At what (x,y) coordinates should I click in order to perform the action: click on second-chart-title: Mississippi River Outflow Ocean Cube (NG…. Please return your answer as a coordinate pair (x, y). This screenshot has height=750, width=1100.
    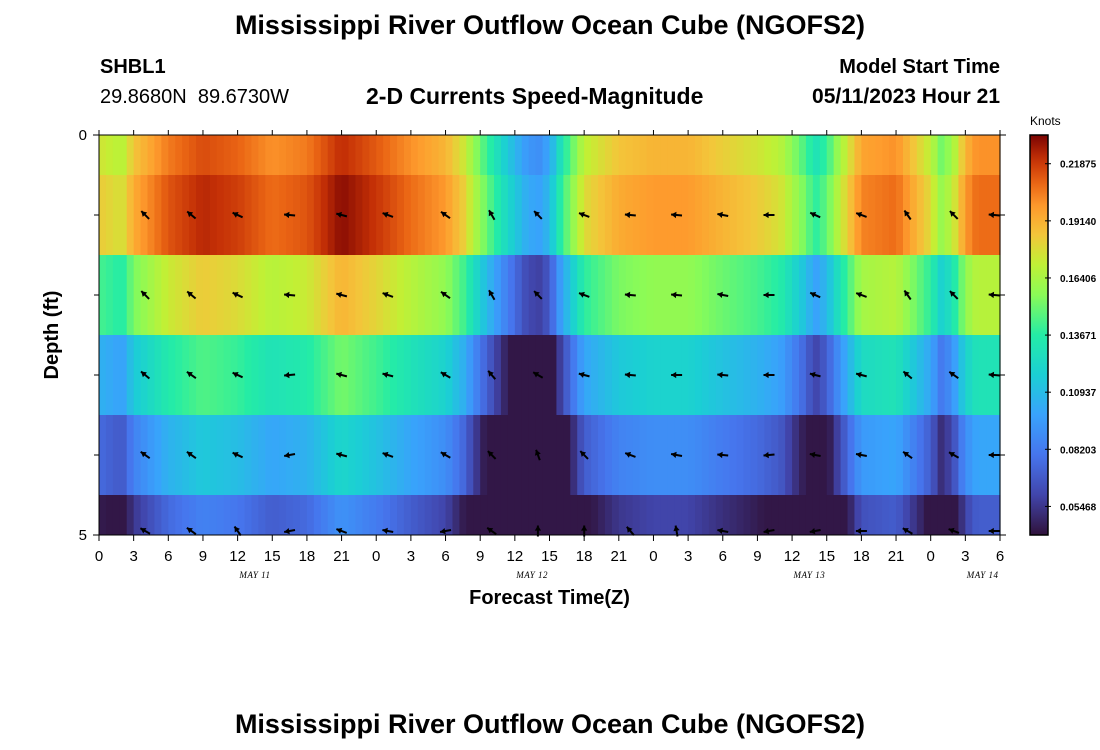
    Looking at the image, I should click on (550, 724).